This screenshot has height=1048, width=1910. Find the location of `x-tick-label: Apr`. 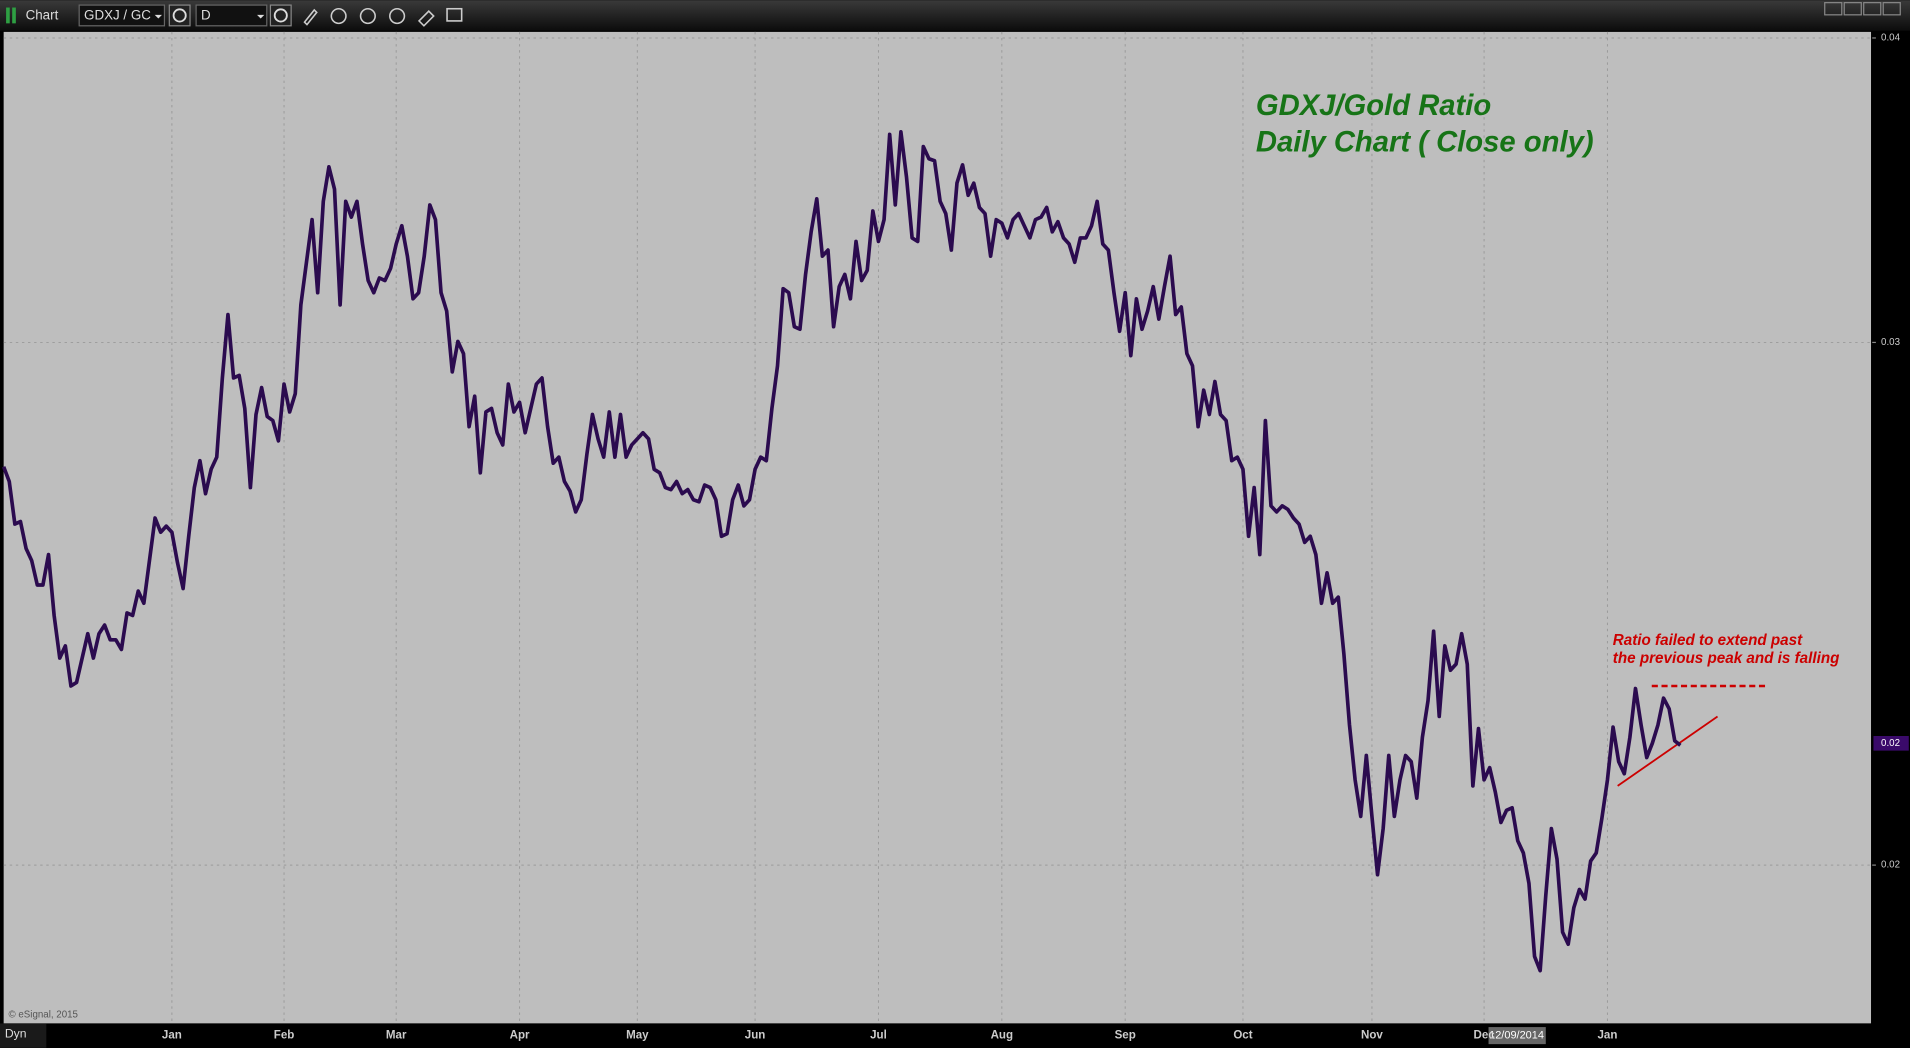

x-tick-label: Apr is located at coordinates (520, 1036).